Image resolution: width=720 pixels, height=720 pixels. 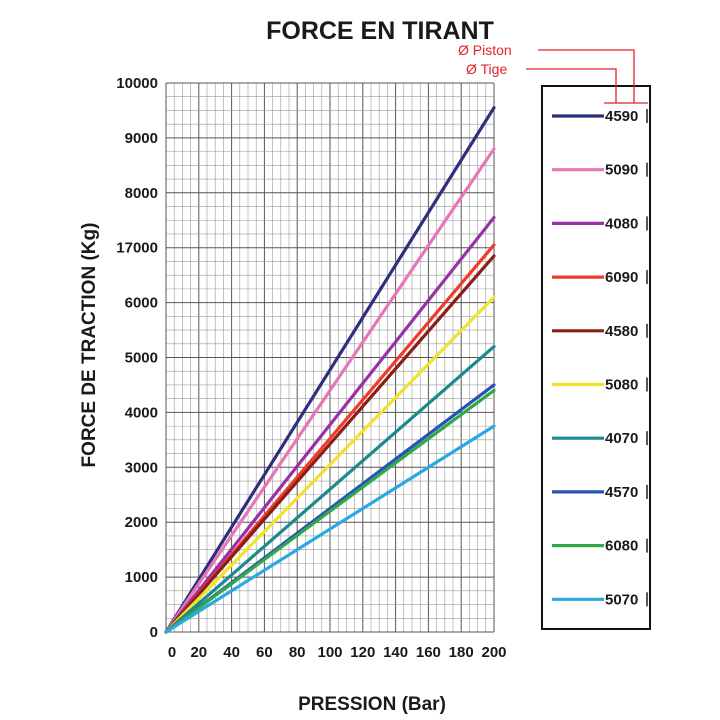 What do you see at coordinates (297, 652) in the screenshot?
I see `x-tick-label: 80` at bounding box center [297, 652].